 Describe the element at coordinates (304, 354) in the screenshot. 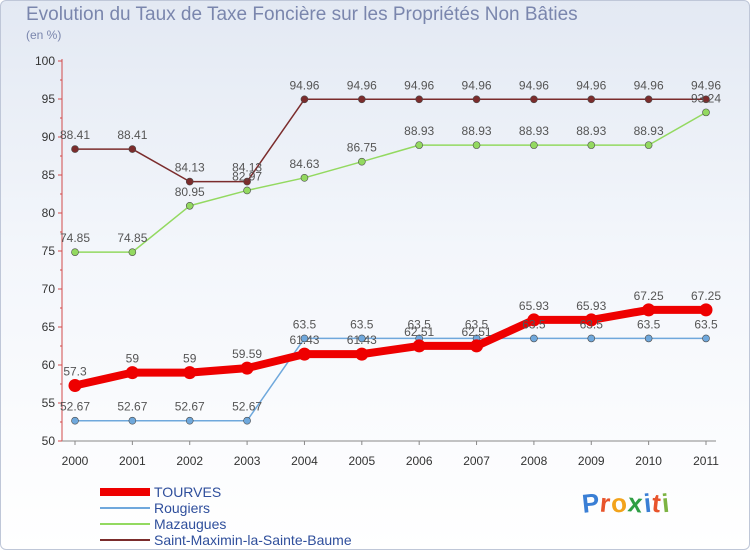

I see `point-tourves-2004` at that location.